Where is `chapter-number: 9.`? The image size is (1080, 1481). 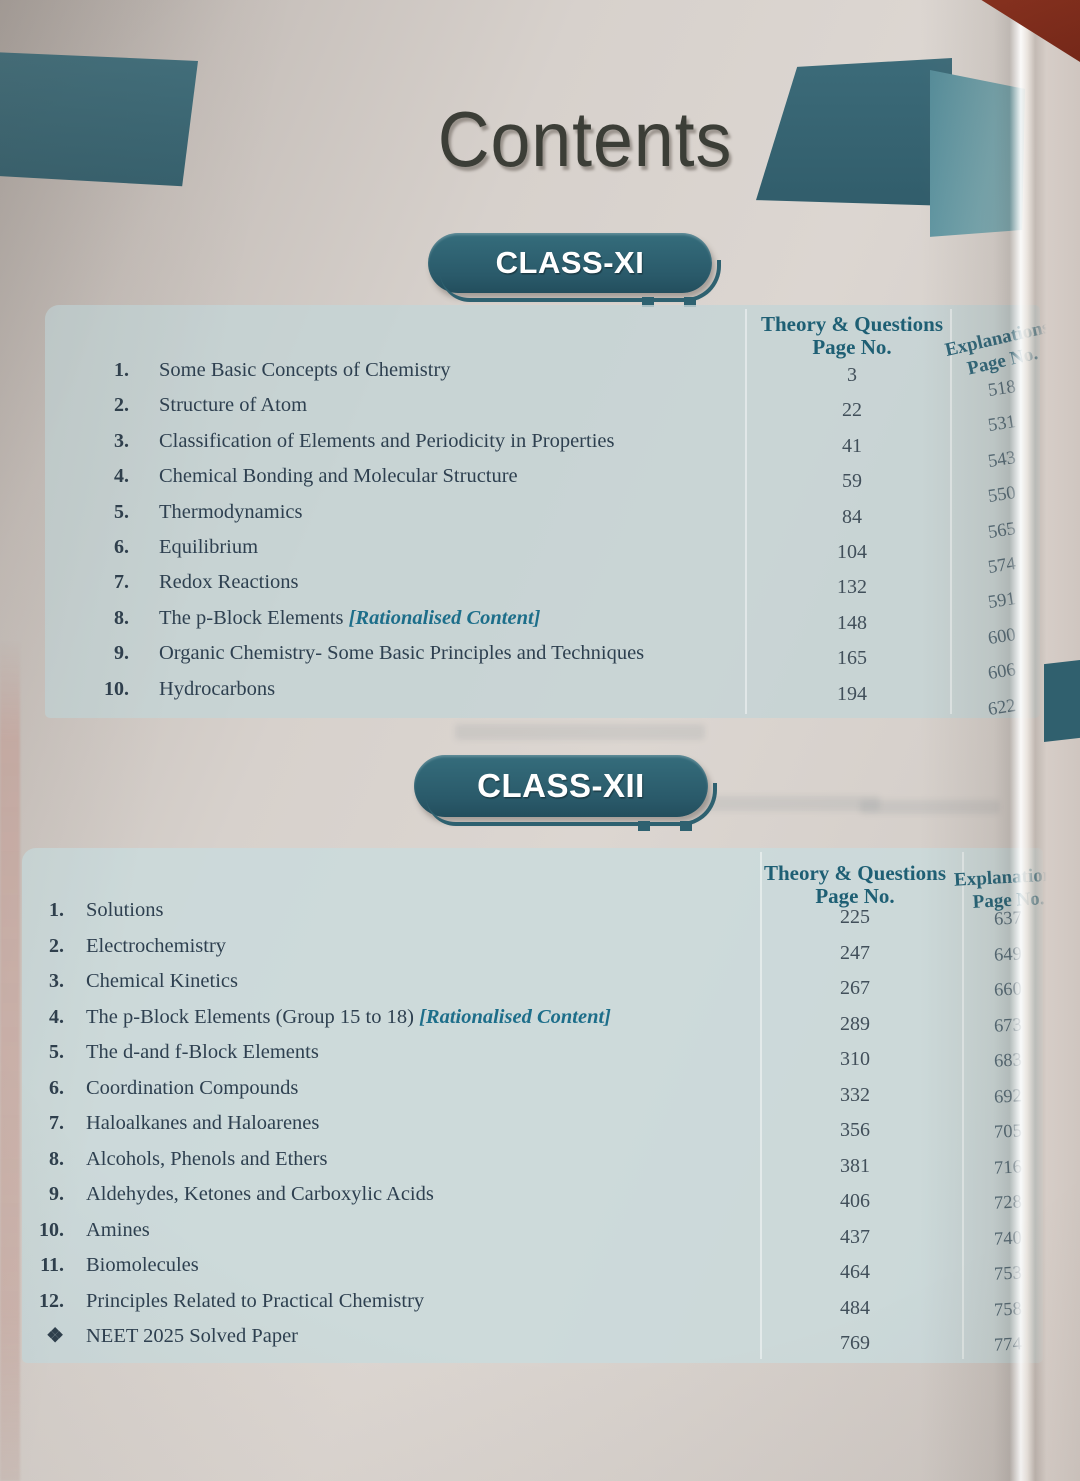
chapter-number: 9. is located at coordinates (121, 653).